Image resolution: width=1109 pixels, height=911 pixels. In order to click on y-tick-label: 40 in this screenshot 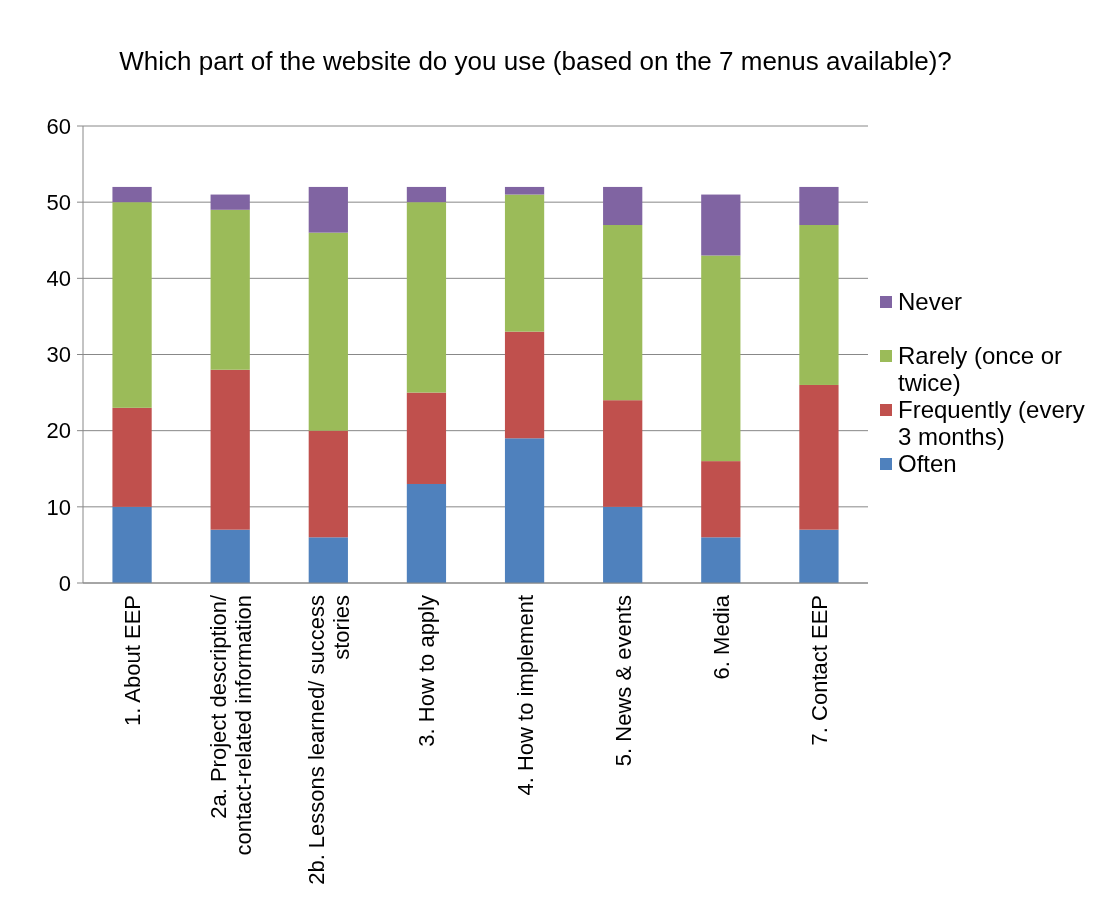, I will do `click(58, 279)`.